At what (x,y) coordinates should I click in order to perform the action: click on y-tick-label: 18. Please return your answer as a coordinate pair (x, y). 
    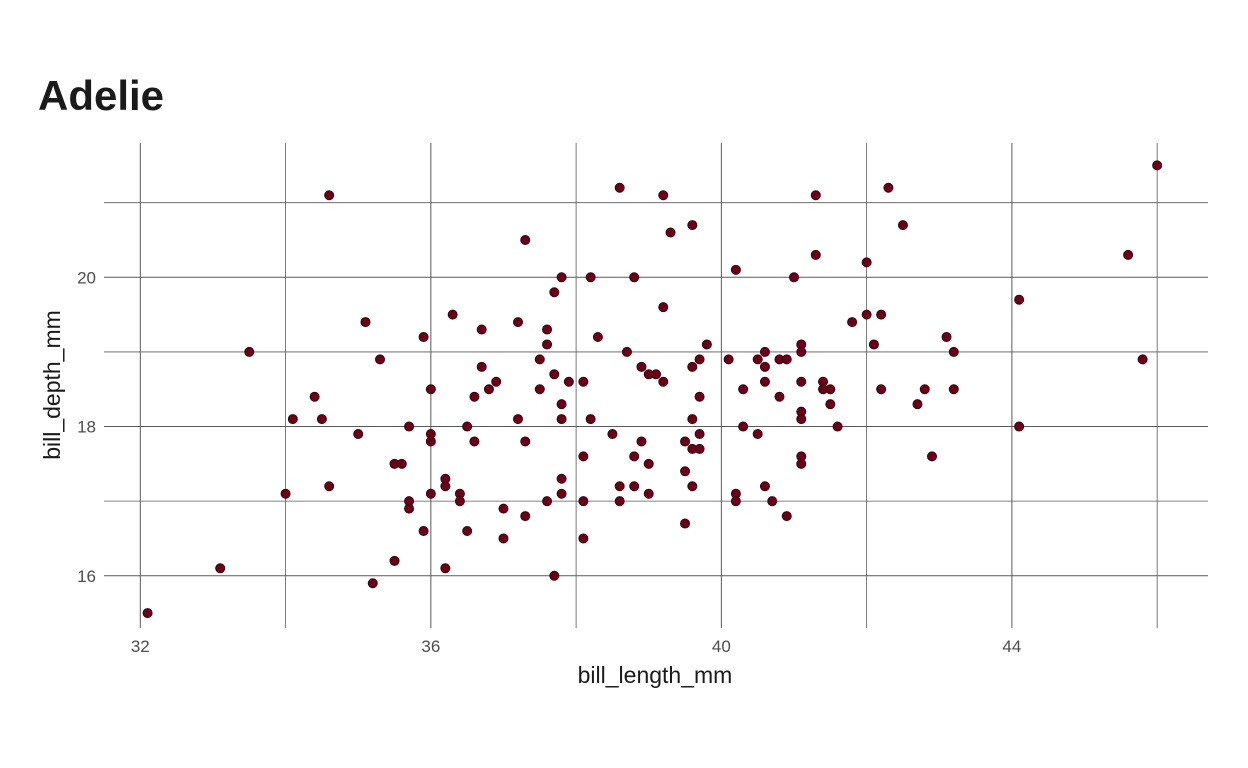
    Looking at the image, I should click on (86, 427).